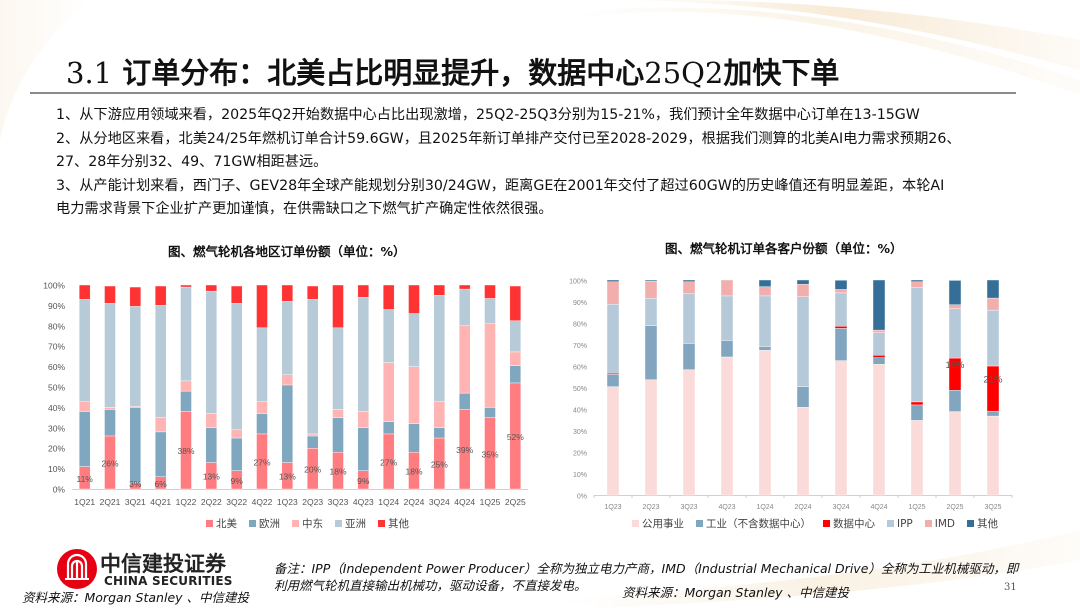 The image size is (1080, 608). Describe the element at coordinates (287, 251) in the screenshot. I see `region-chart-title: 图、燃气轮机各地区订单份额（单位：%）` at that location.